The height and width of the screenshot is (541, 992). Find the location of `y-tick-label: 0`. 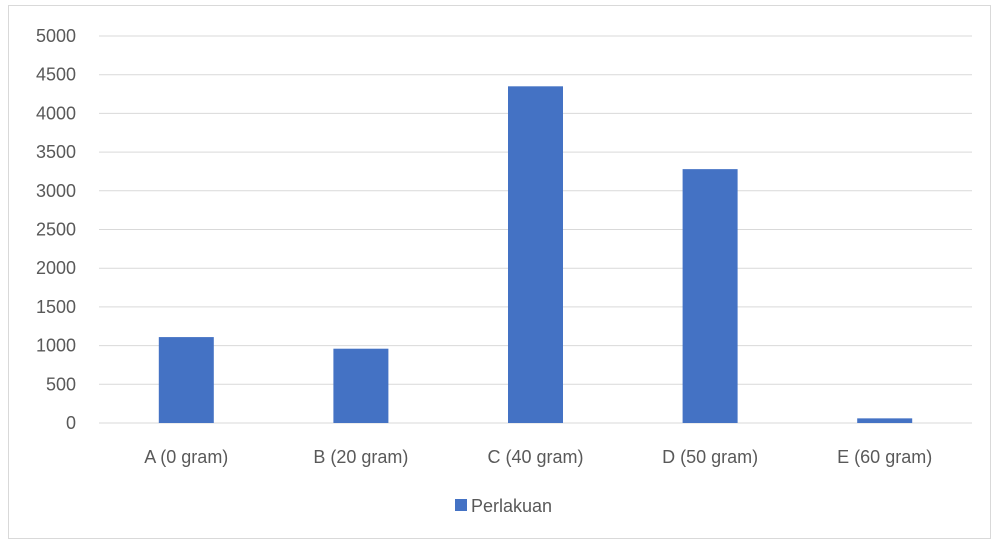

y-tick-label: 0 is located at coordinates (71, 423).